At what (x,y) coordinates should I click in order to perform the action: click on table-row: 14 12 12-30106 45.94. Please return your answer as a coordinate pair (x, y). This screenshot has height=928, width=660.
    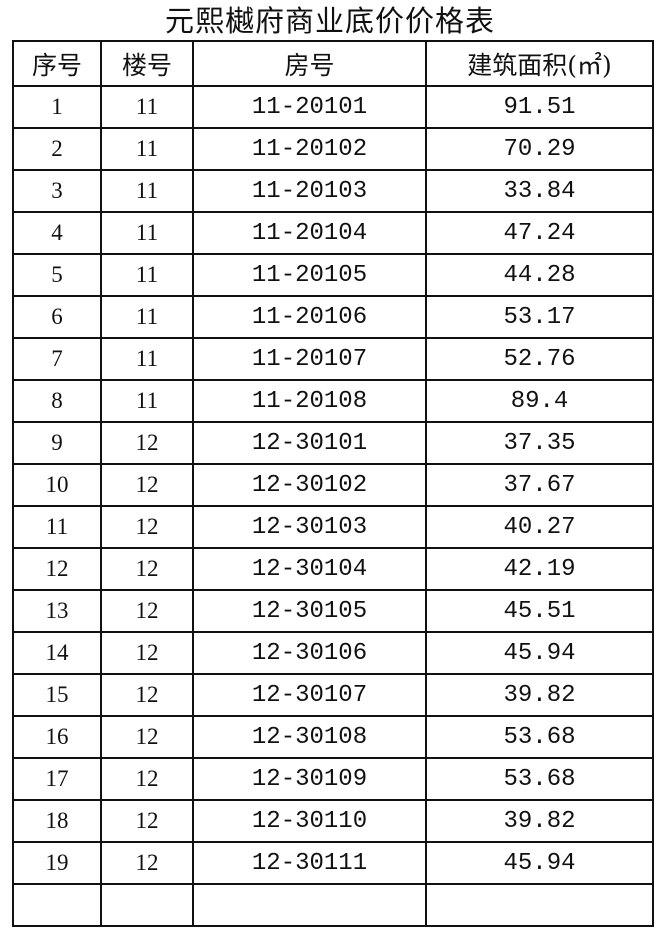
    Looking at the image, I should click on (333, 653).